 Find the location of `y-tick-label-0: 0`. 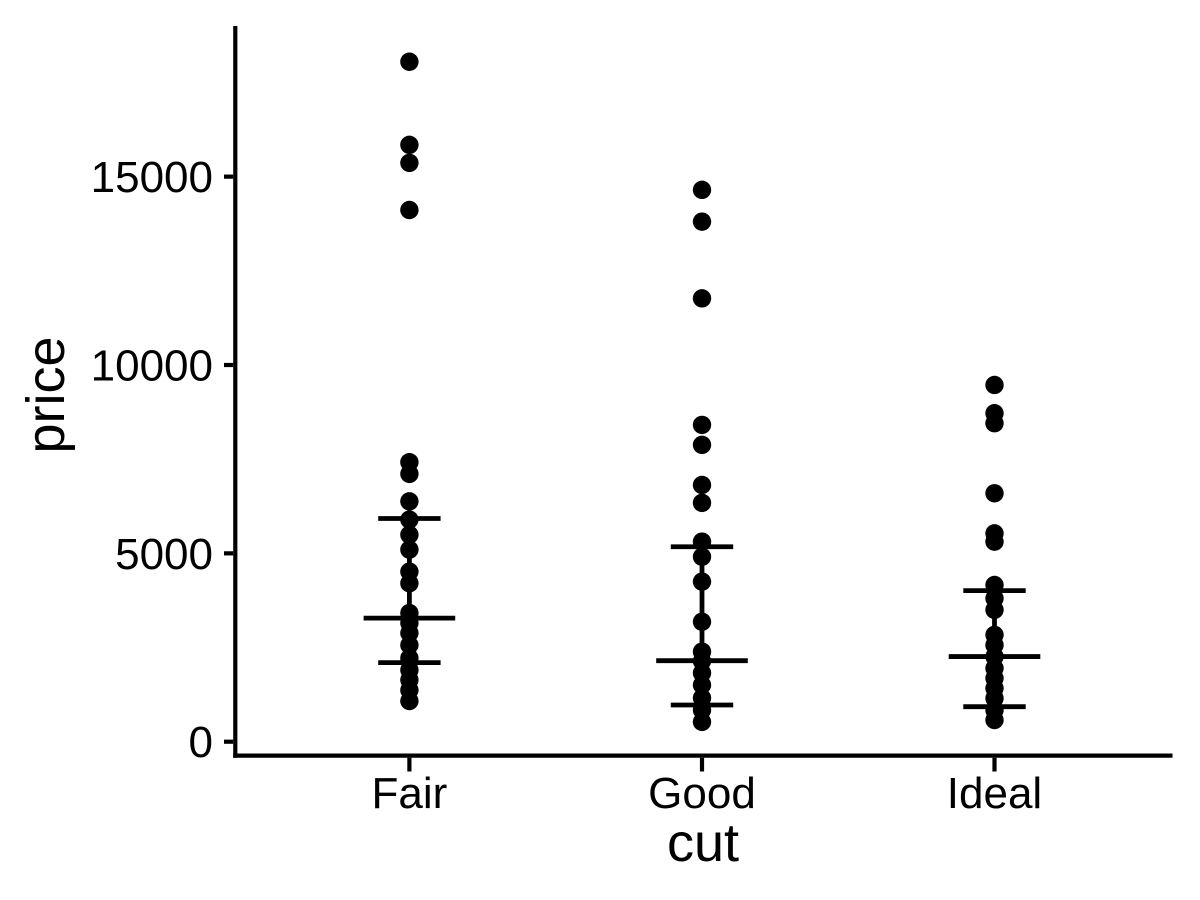

y-tick-label-0: 0 is located at coordinates (201, 742).